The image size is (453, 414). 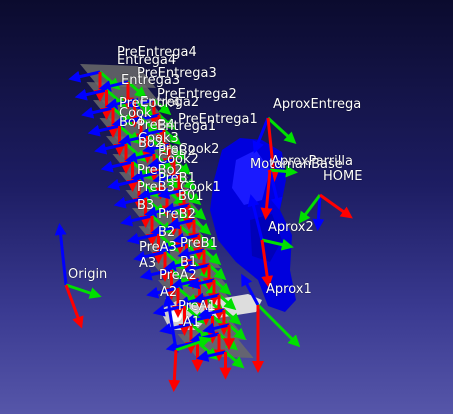 I want to click on frame-label-cook2: Cook2, so click(x=178, y=159).